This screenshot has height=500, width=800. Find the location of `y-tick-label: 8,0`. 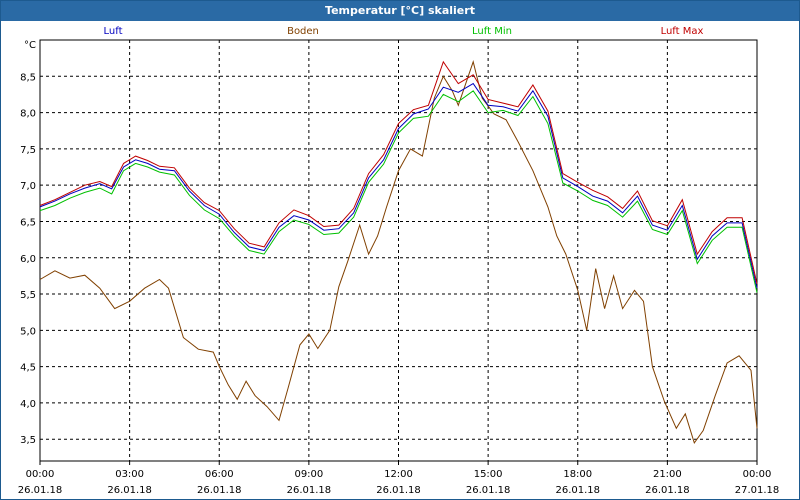

y-tick-label: 8,0 is located at coordinates (28, 114).